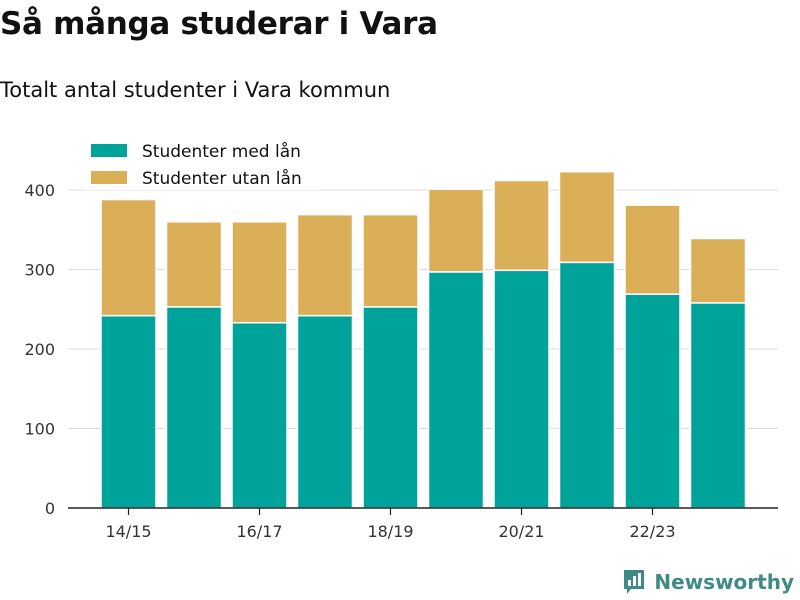 The width and height of the screenshot is (800, 600). I want to click on y-tick-label: 200, so click(39, 349).